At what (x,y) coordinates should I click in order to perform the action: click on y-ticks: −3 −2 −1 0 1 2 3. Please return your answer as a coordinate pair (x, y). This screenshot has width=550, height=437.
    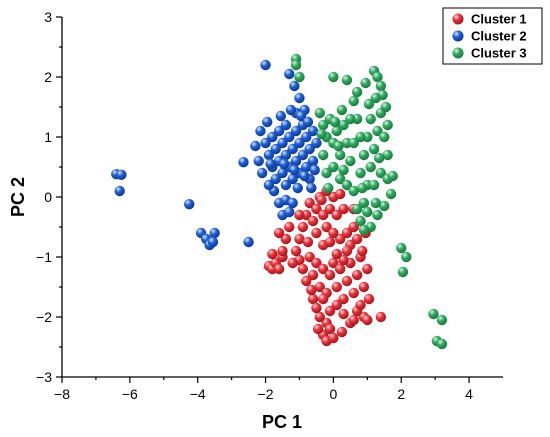
    Looking at the image, I should click on (49, 197).